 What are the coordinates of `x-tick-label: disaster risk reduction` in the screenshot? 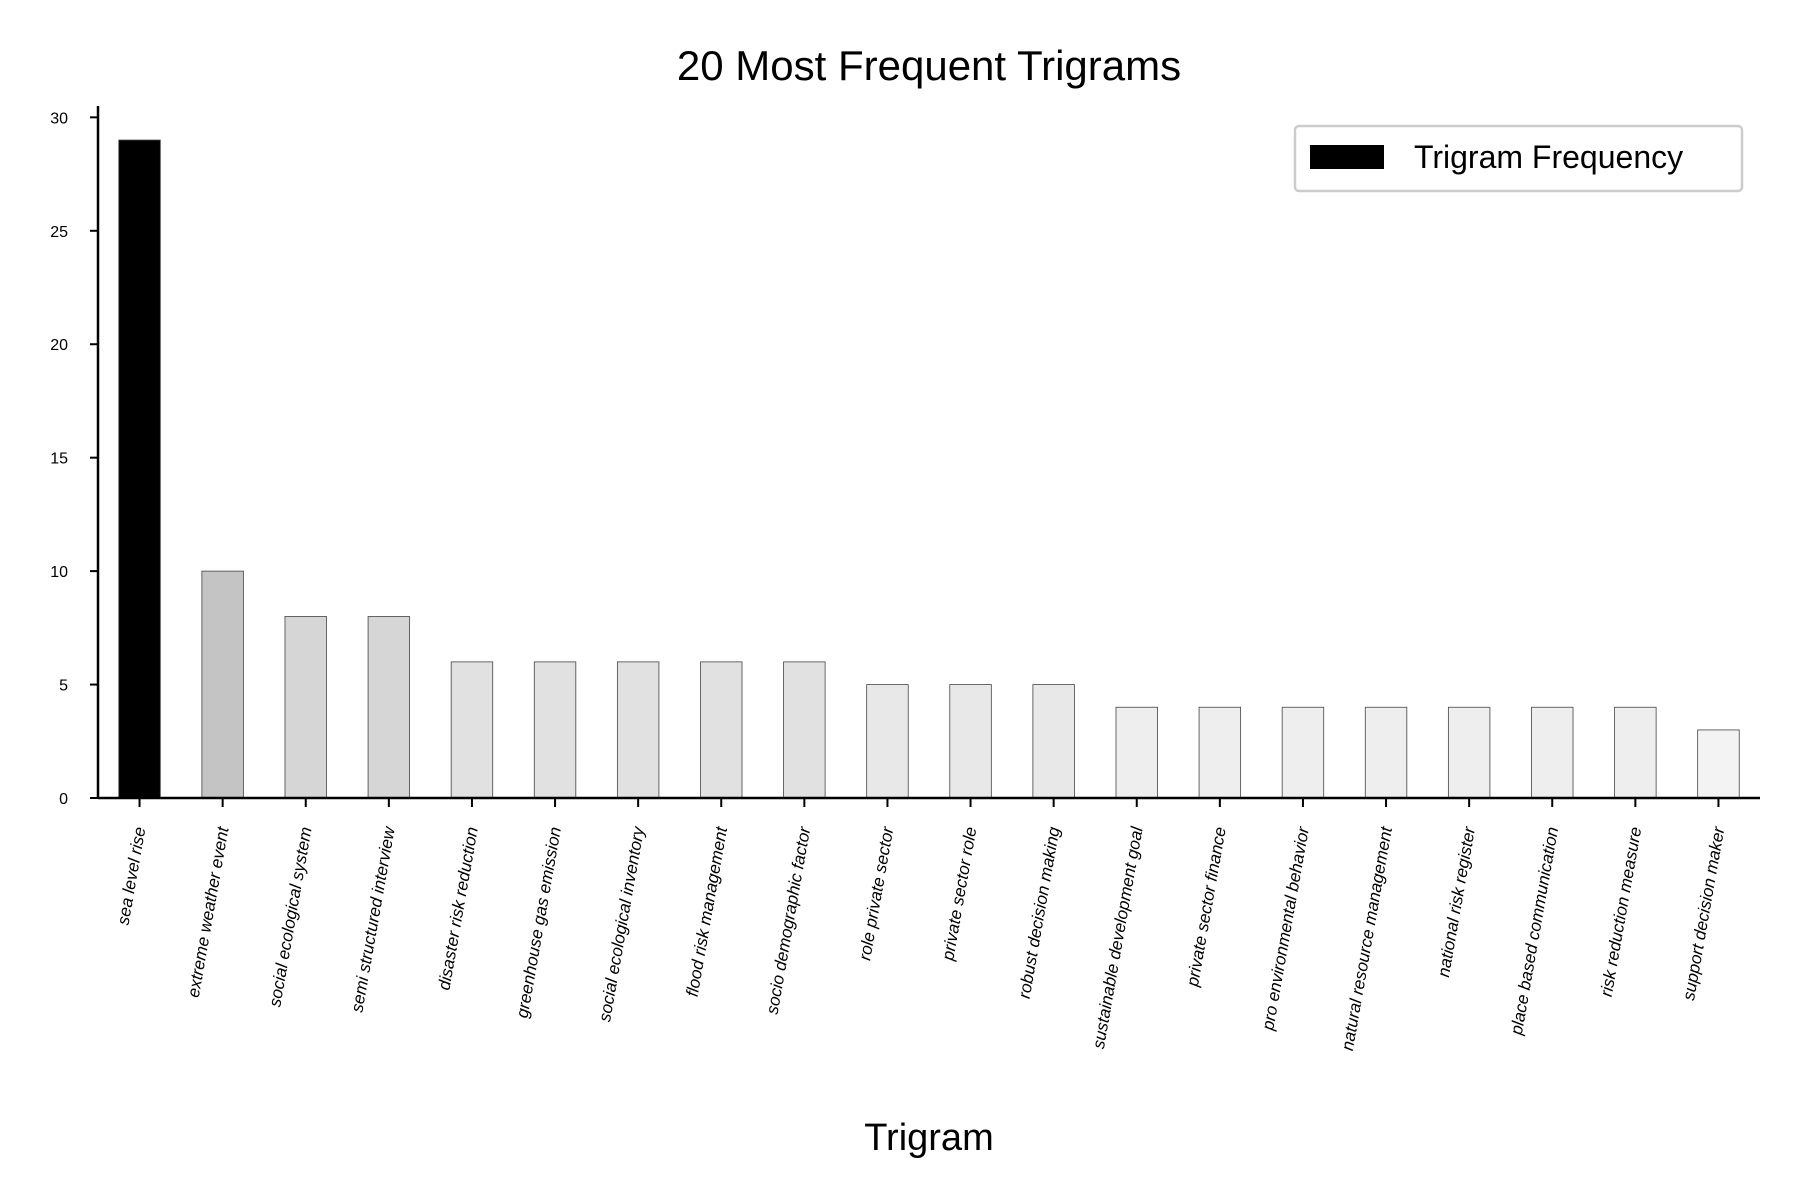 It's located at (457, 908).